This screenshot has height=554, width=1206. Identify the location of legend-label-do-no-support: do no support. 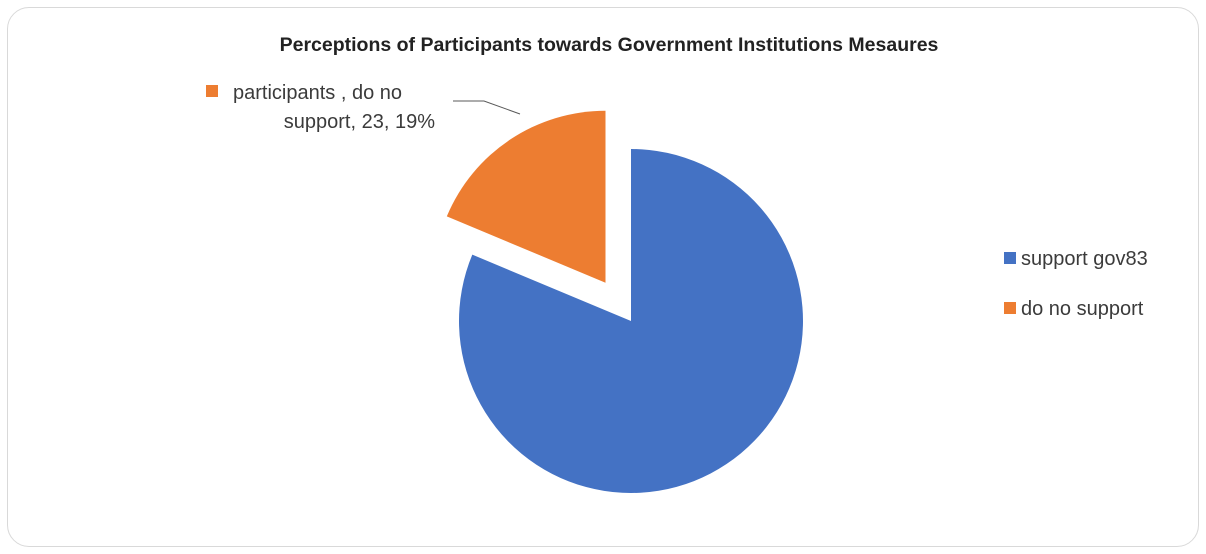
(1082, 309).